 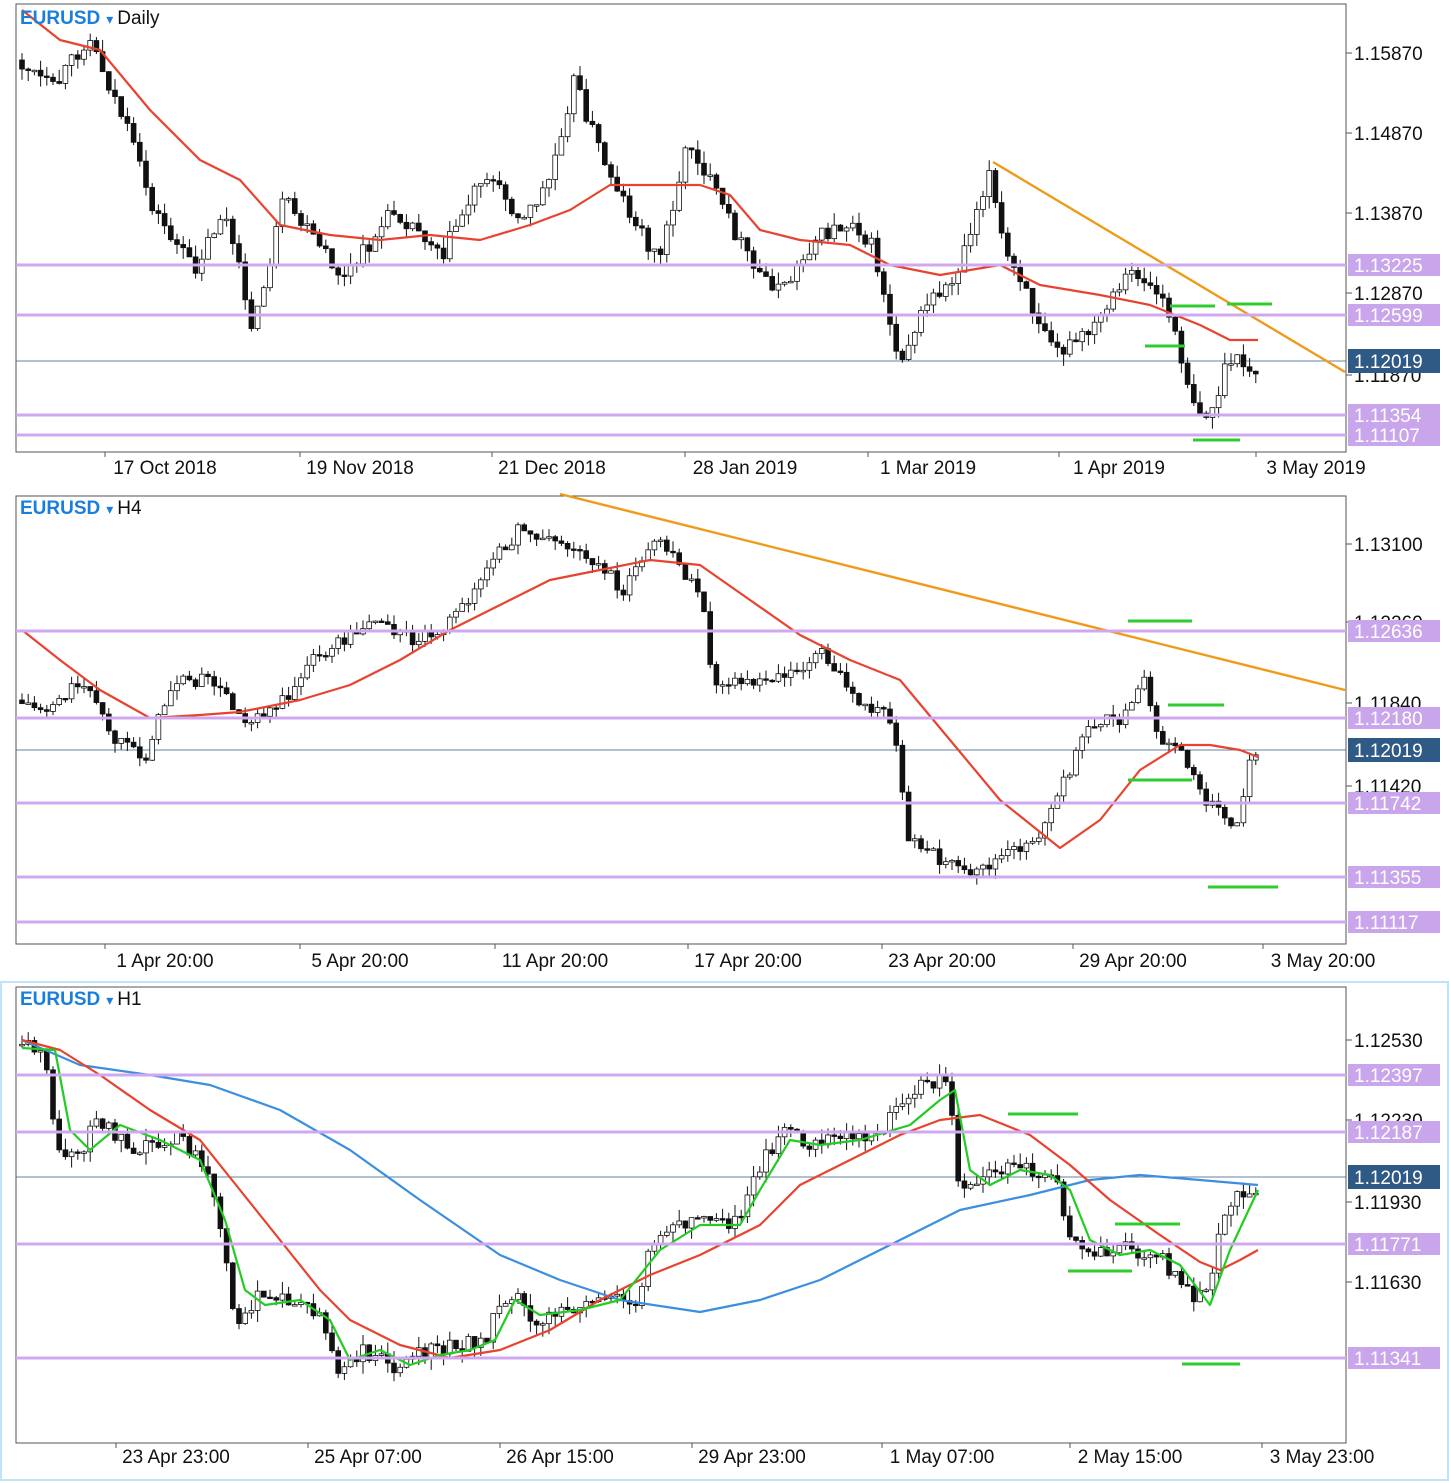 What do you see at coordinates (359, 961) in the screenshot?
I see `time-axis-label: 5 Apr 20:00` at bounding box center [359, 961].